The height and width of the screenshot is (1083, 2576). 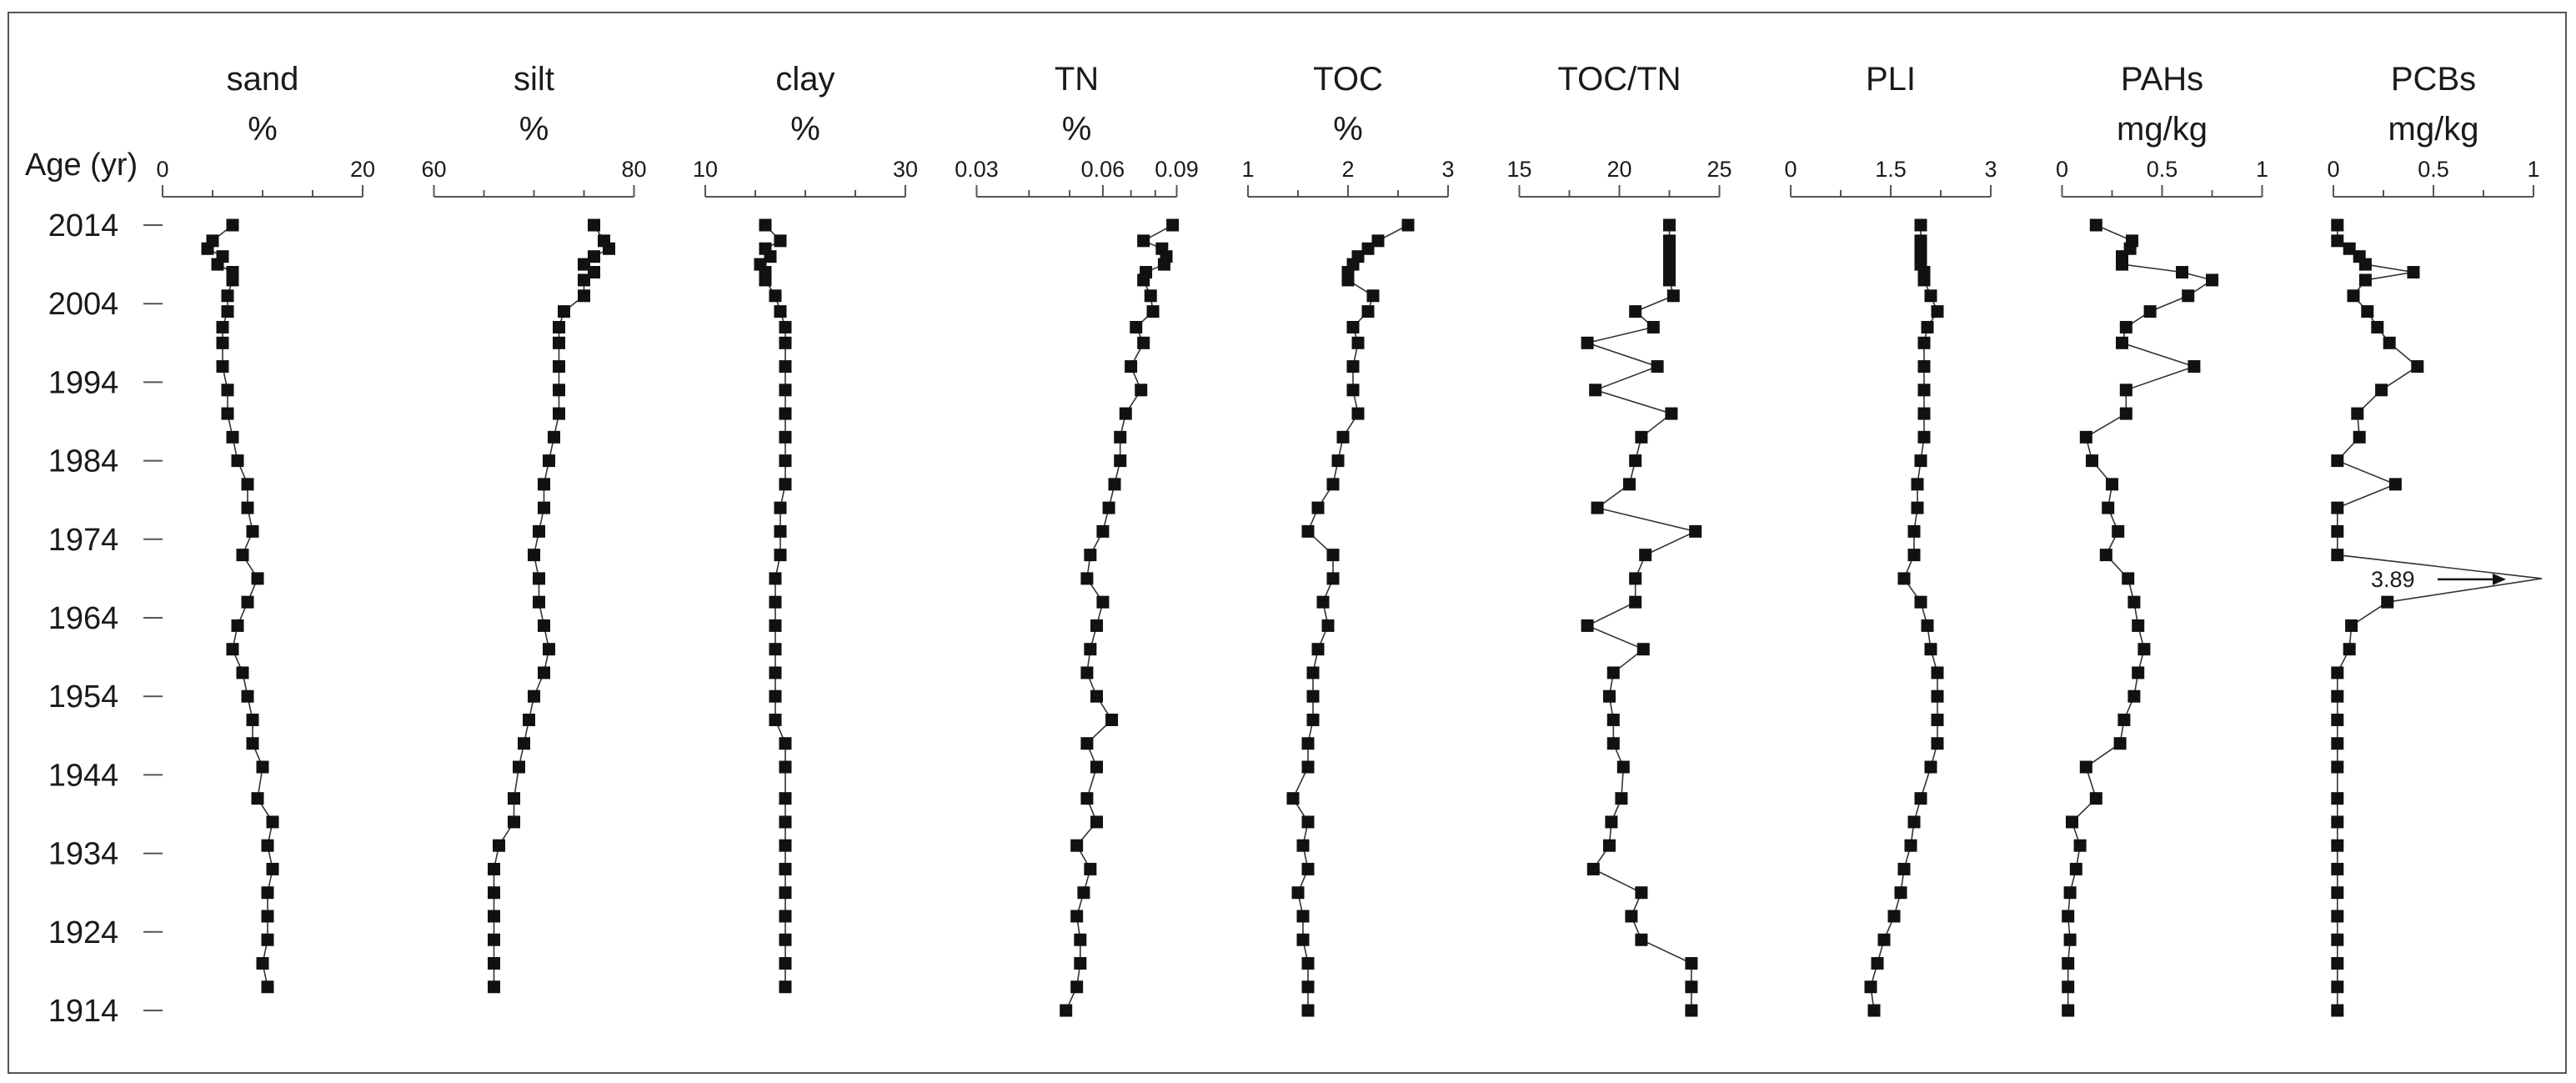 I want to click on x-tick-label: 3, so click(x=1447, y=169).